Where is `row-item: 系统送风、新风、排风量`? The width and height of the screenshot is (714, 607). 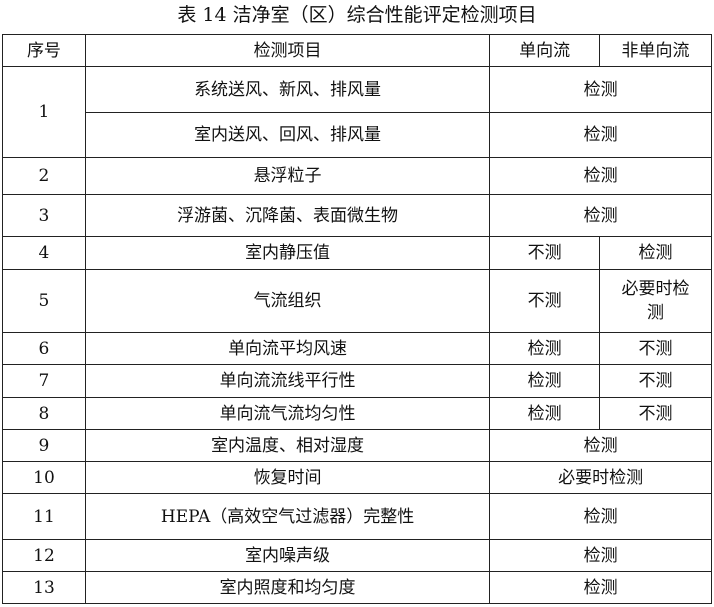 row-item: 系统送风、新风、排风量 is located at coordinates (287, 89).